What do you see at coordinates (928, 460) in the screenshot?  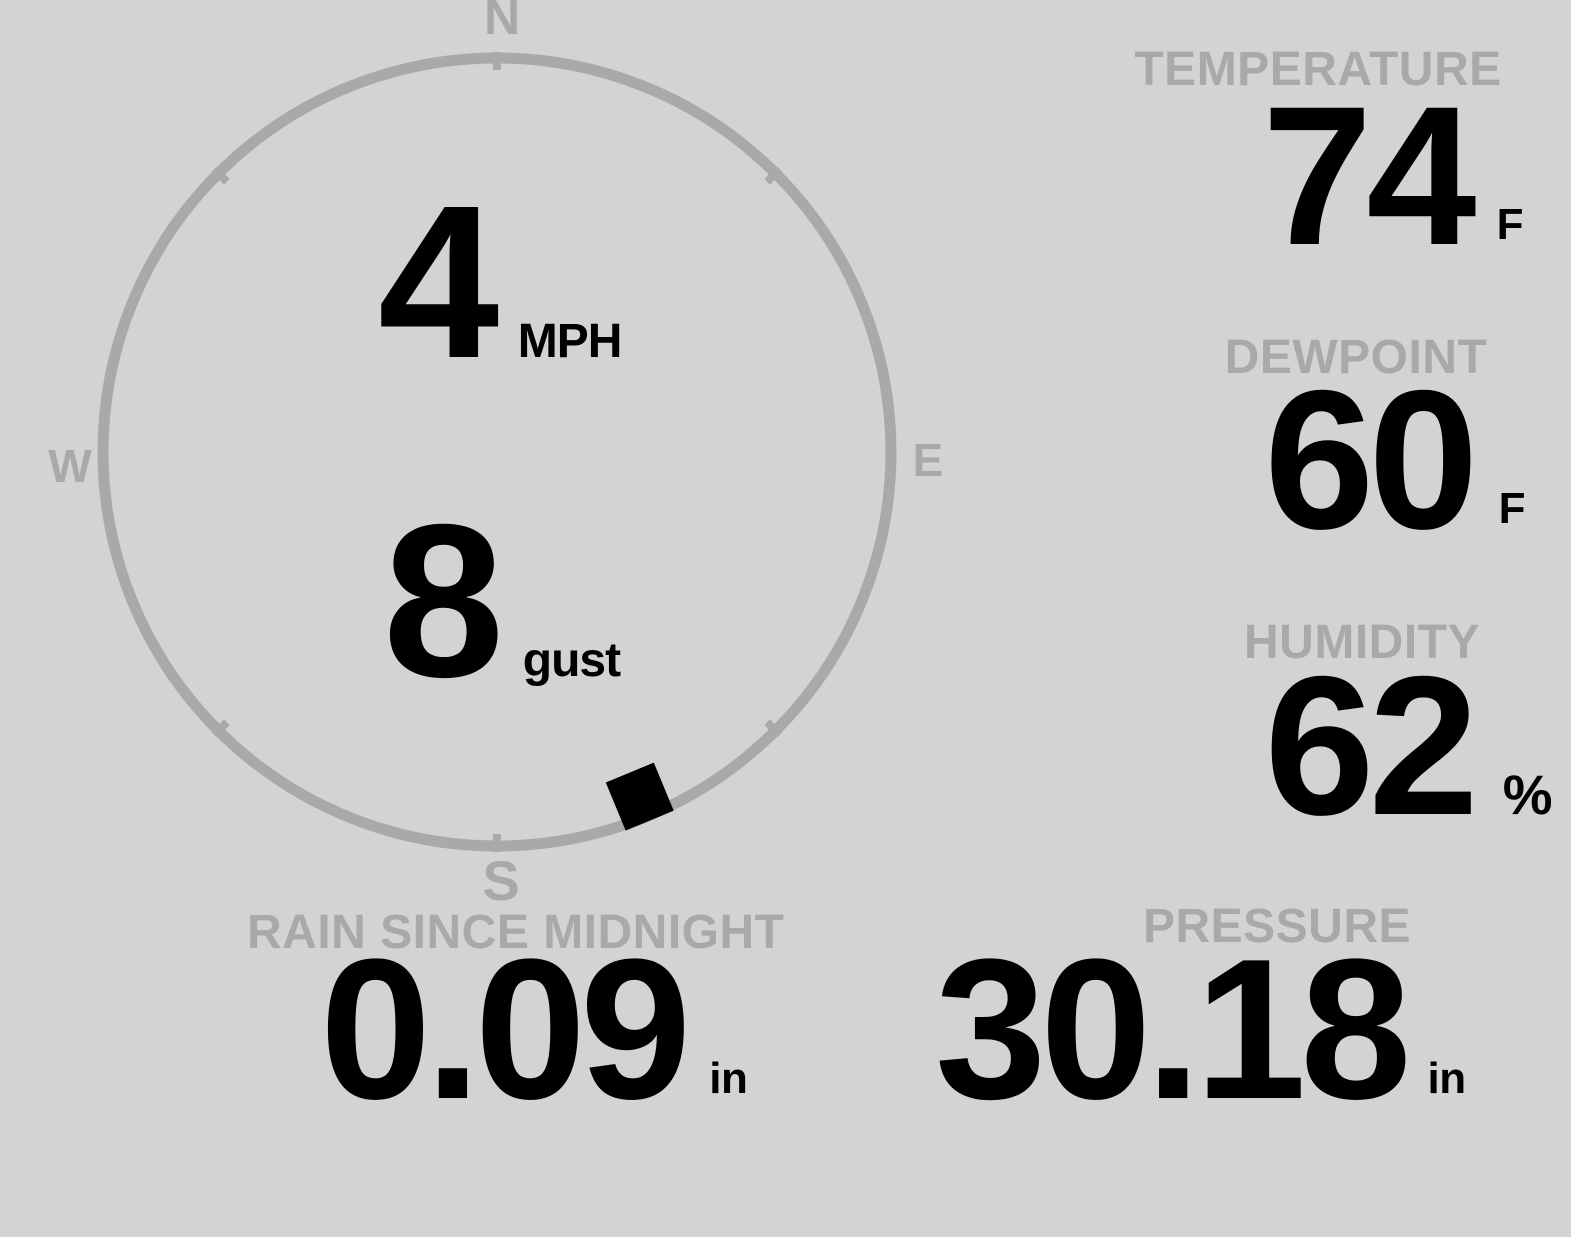 I see `compass-label-east: E` at bounding box center [928, 460].